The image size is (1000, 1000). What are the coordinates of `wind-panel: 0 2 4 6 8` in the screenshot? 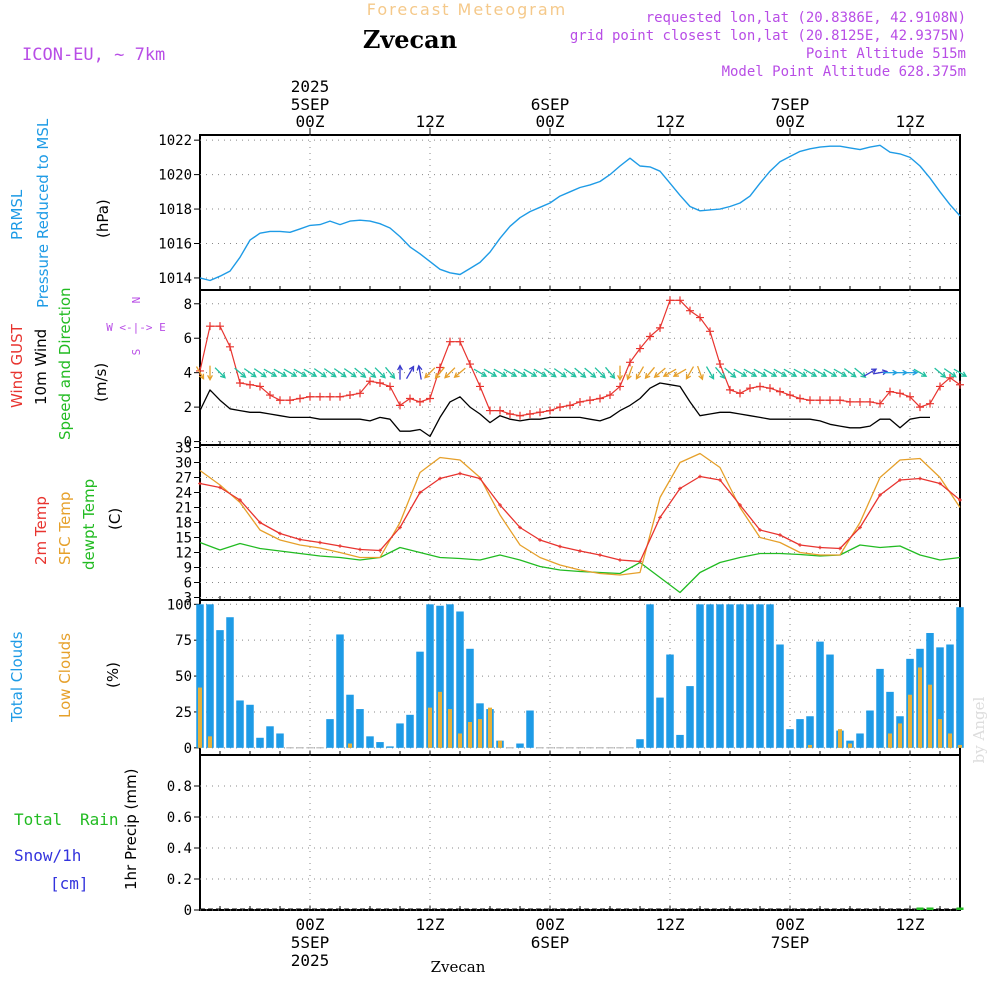 It's located at (576, 370).